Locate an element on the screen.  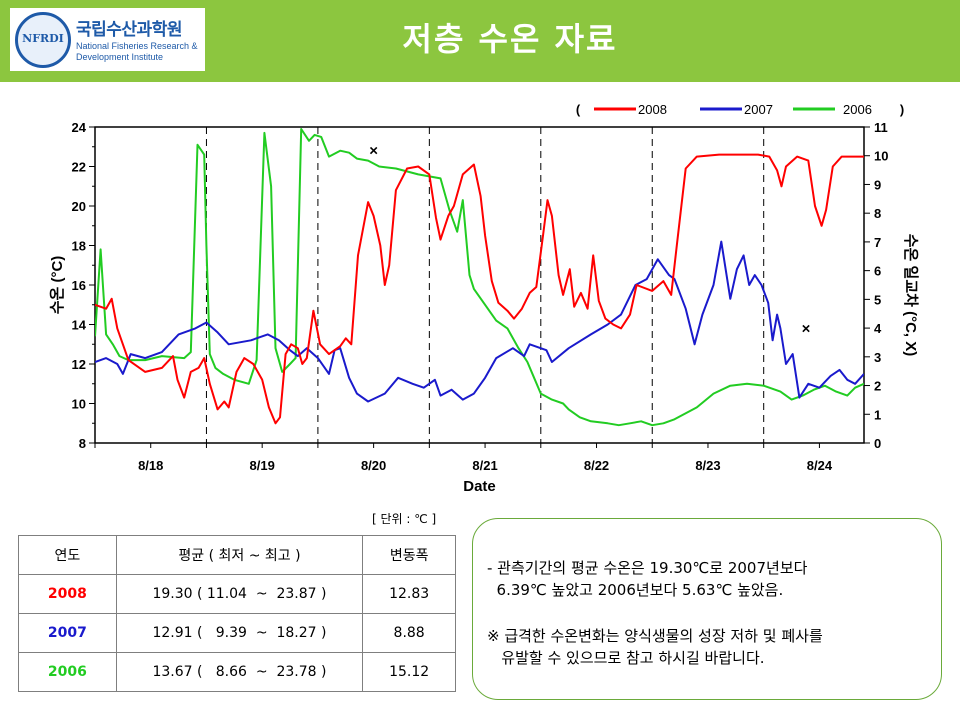
note-line-4: 유발할 수 있으므로 참고 하시길 바랍니다. is located at coordinates (626, 658).